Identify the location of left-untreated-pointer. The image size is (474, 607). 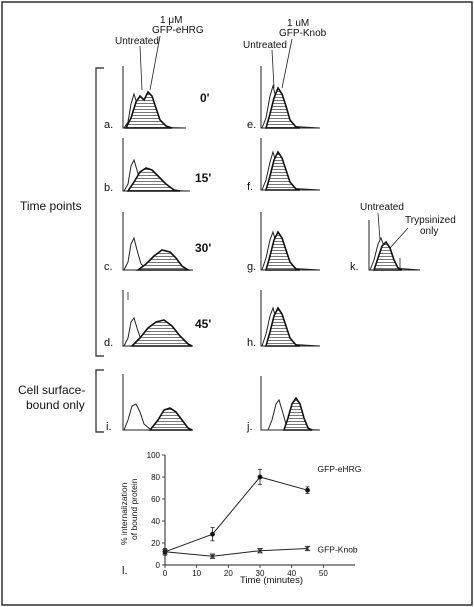
(141, 68).